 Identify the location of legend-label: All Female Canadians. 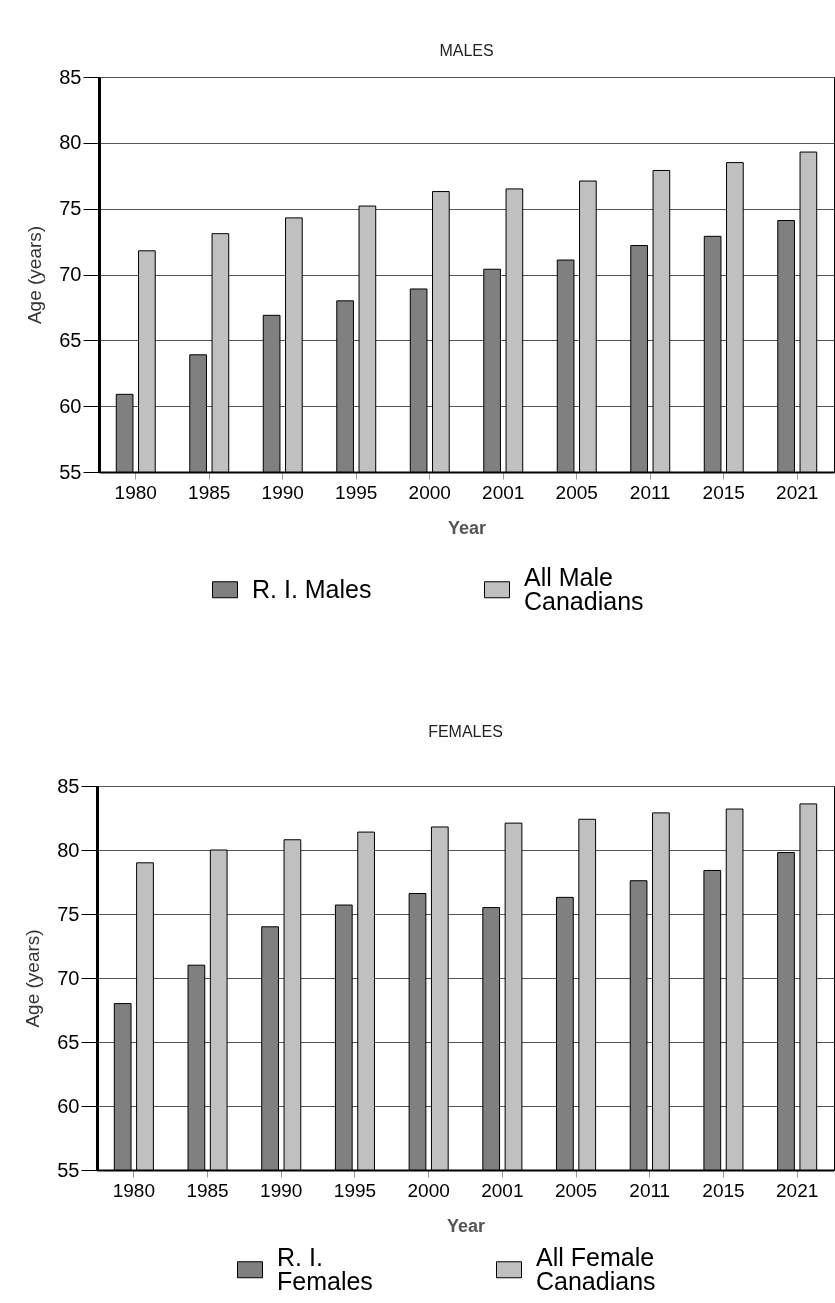
(596, 1268).